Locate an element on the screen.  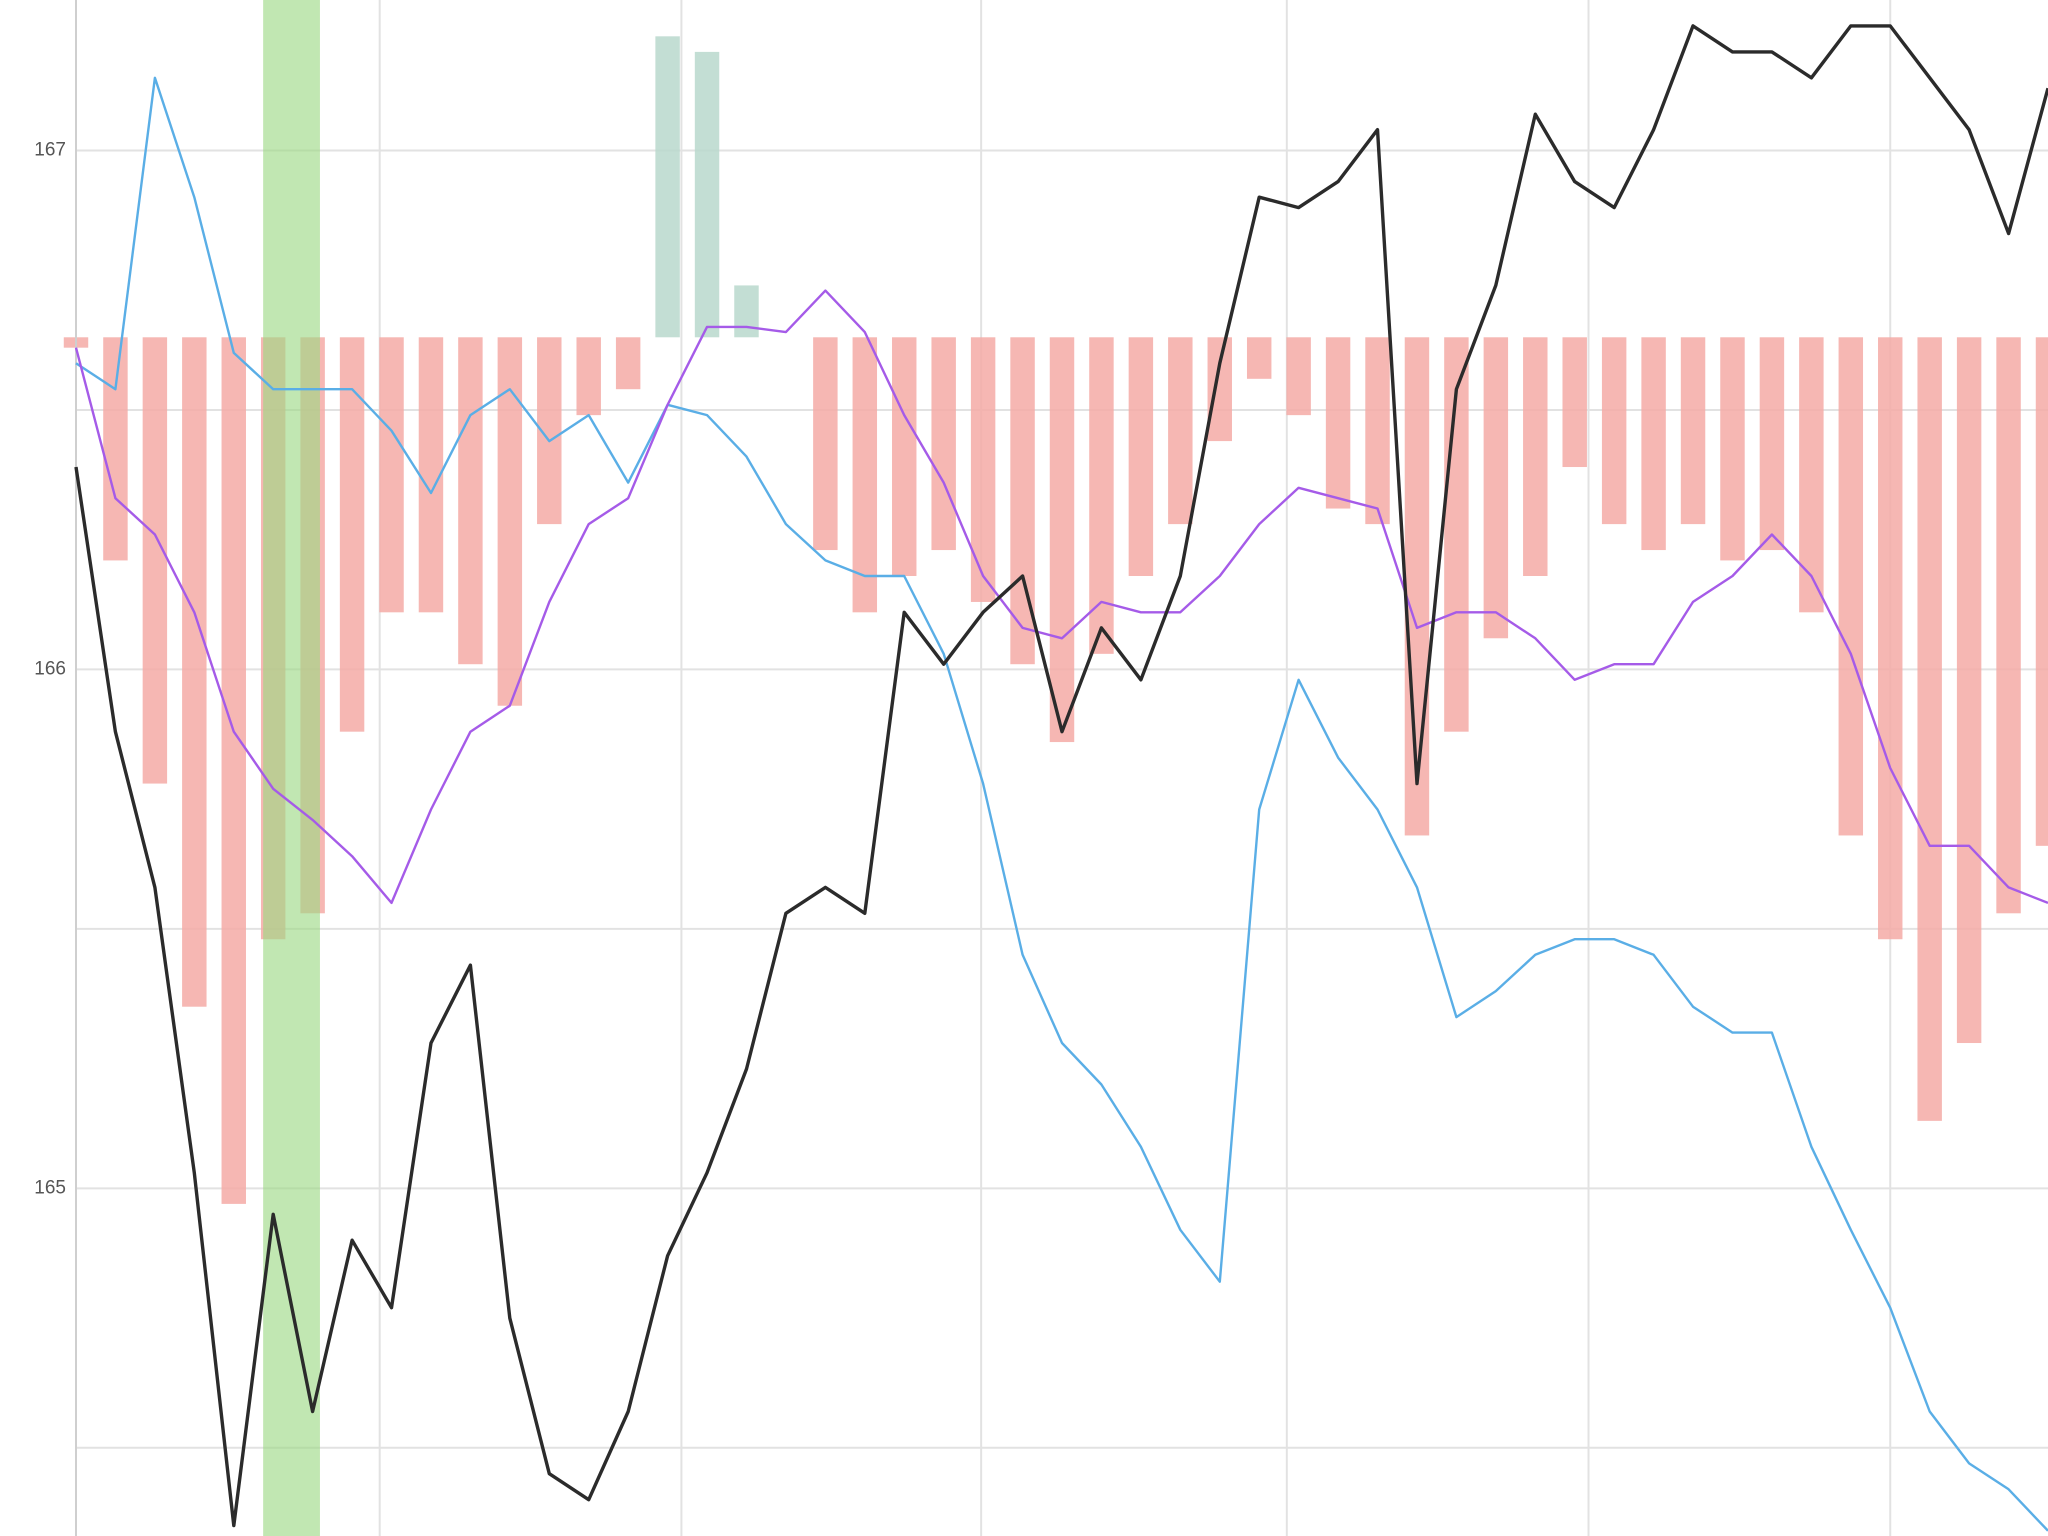
highlight-band is located at coordinates (291, 768).